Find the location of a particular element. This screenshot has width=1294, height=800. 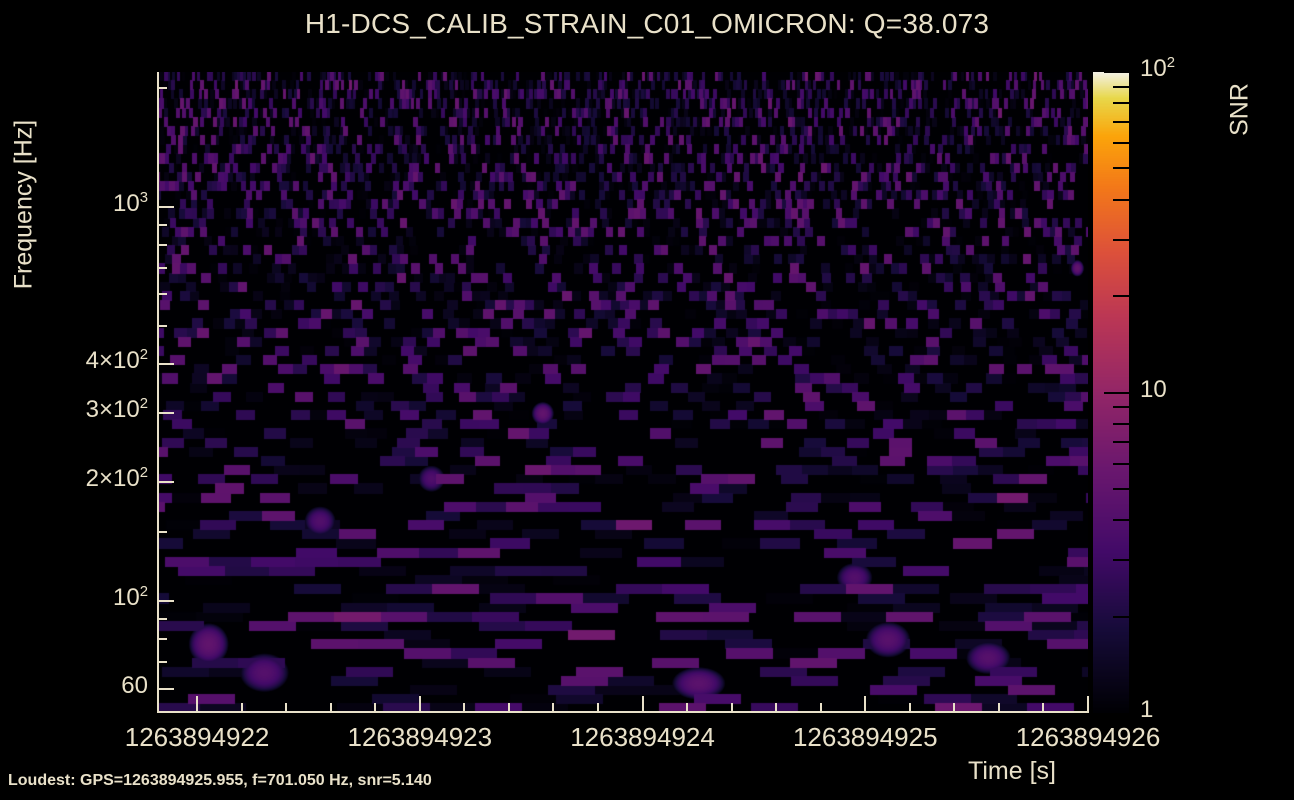

colorbar-label: SNR is located at coordinates (1239, 109).